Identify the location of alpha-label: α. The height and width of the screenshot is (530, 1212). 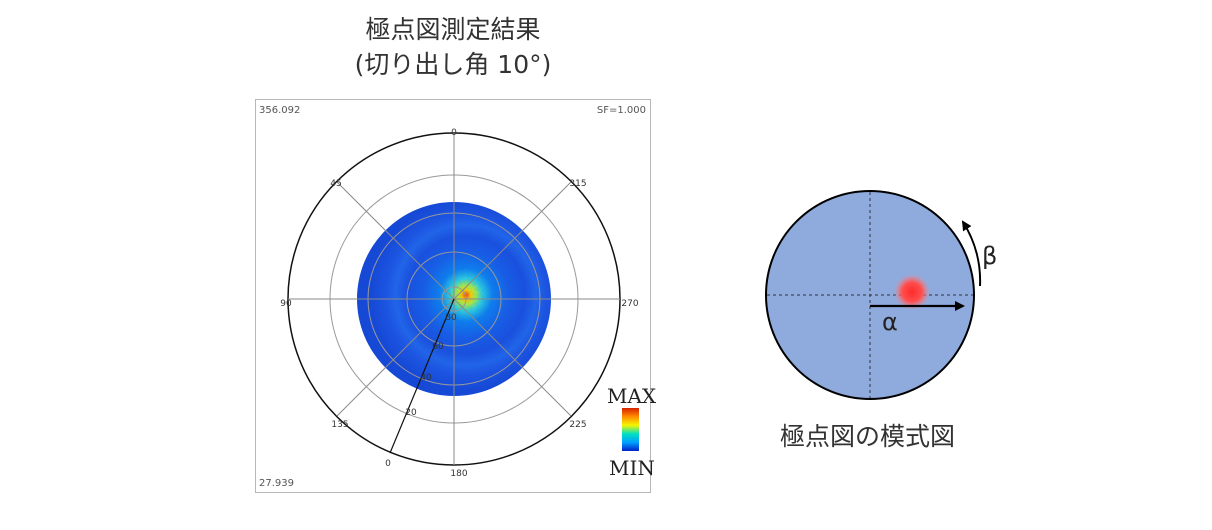
(890, 322).